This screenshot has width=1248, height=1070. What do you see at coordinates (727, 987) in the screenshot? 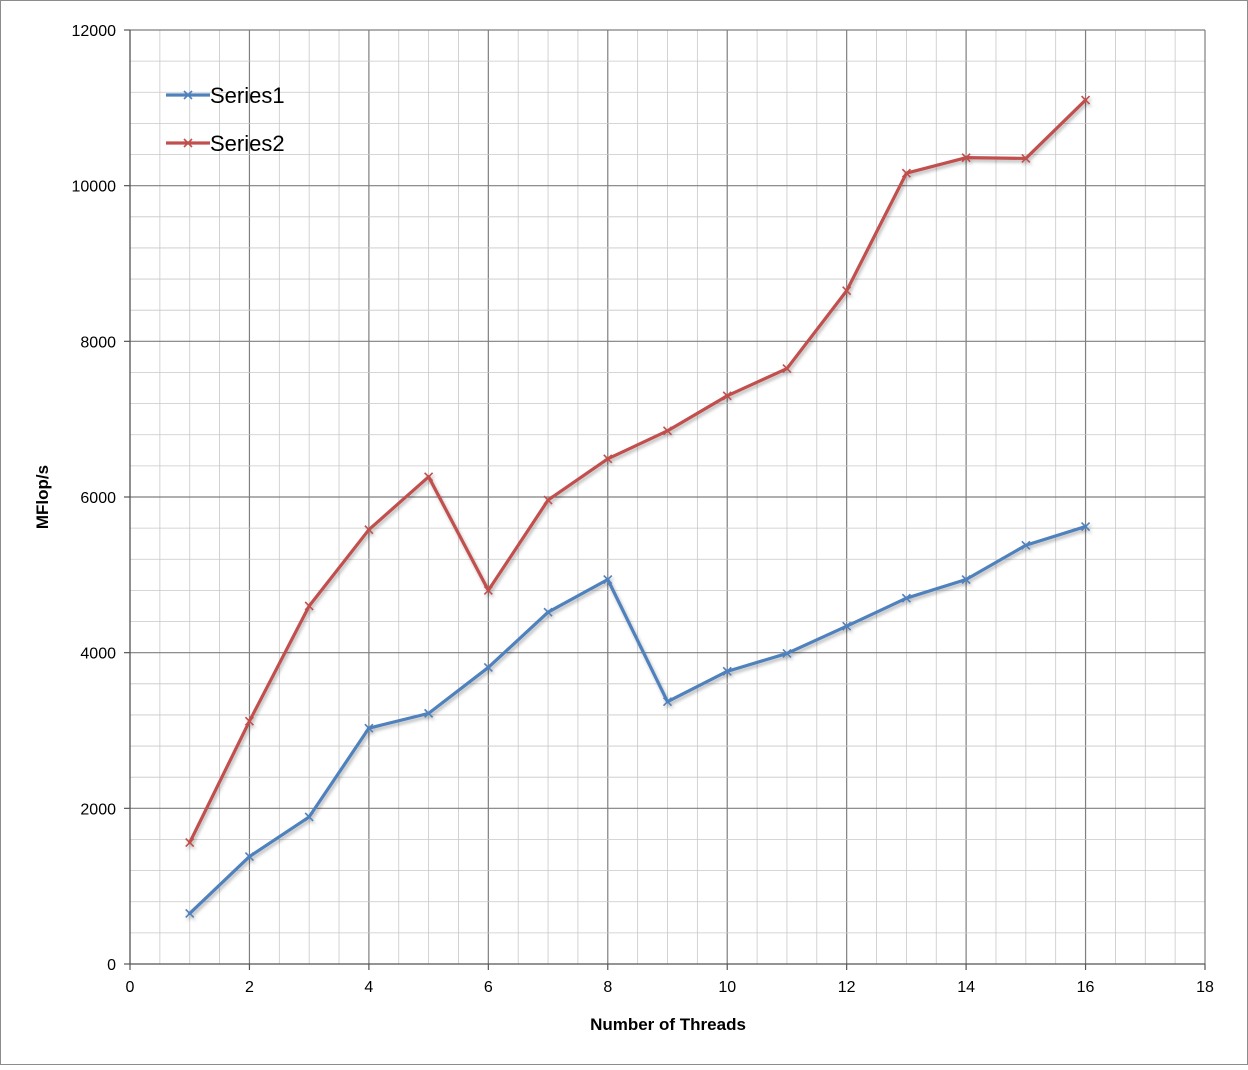
I see `x-tick-label: 10` at bounding box center [727, 987].